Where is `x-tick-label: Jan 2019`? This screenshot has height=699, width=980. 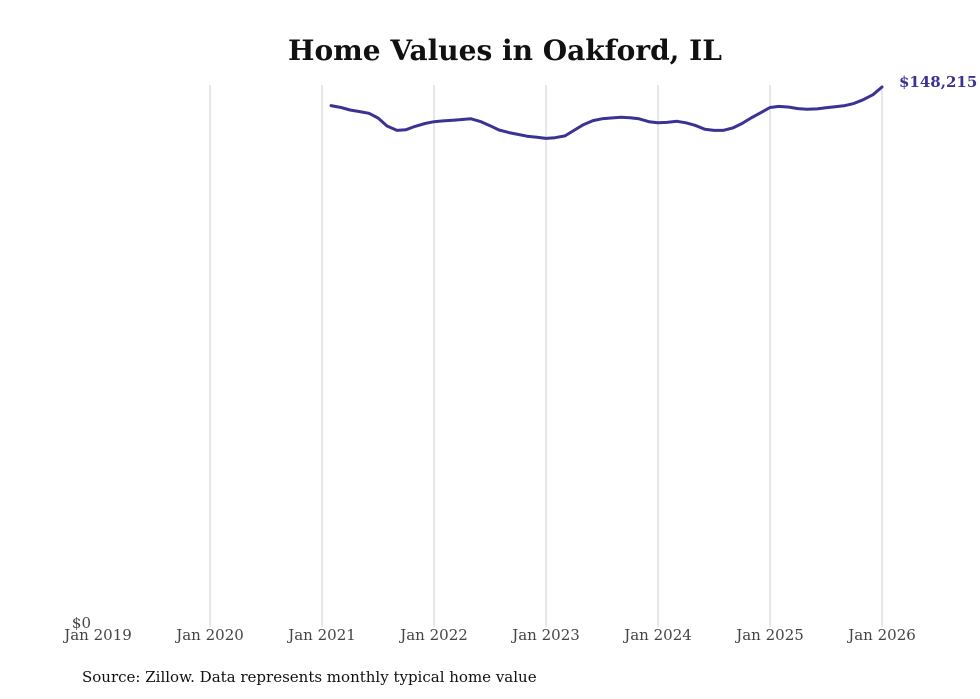 x-tick-label: Jan 2019 is located at coordinates (97, 635).